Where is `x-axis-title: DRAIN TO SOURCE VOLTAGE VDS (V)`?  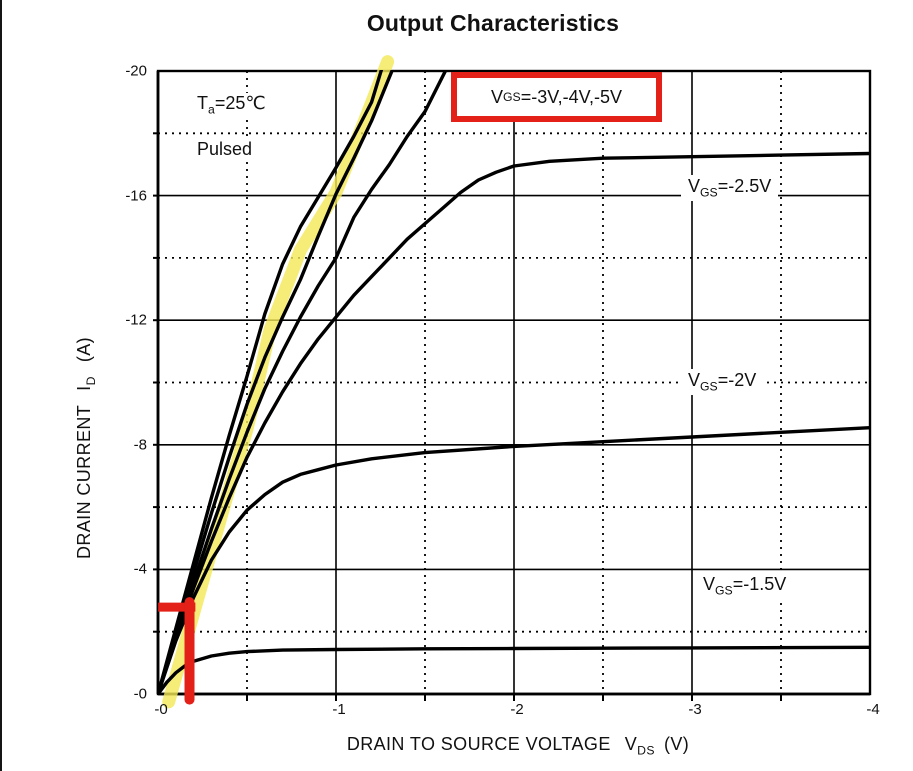
x-axis-title: DRAIN TO SOURCE VOLTAGE VDS (V) is located at coordinates (518, 746).